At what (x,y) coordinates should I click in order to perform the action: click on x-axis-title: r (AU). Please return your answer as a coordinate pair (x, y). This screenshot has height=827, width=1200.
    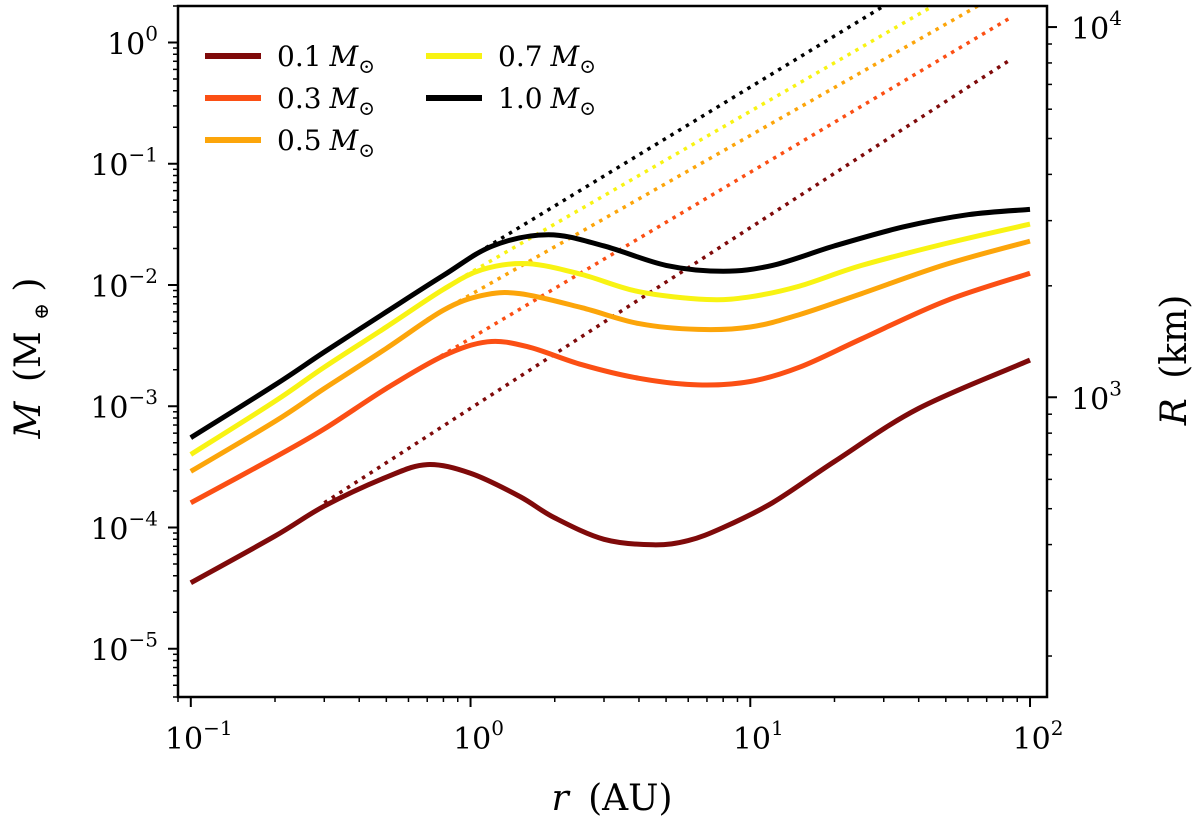
    Looking at the image, I should click on (611, 798).